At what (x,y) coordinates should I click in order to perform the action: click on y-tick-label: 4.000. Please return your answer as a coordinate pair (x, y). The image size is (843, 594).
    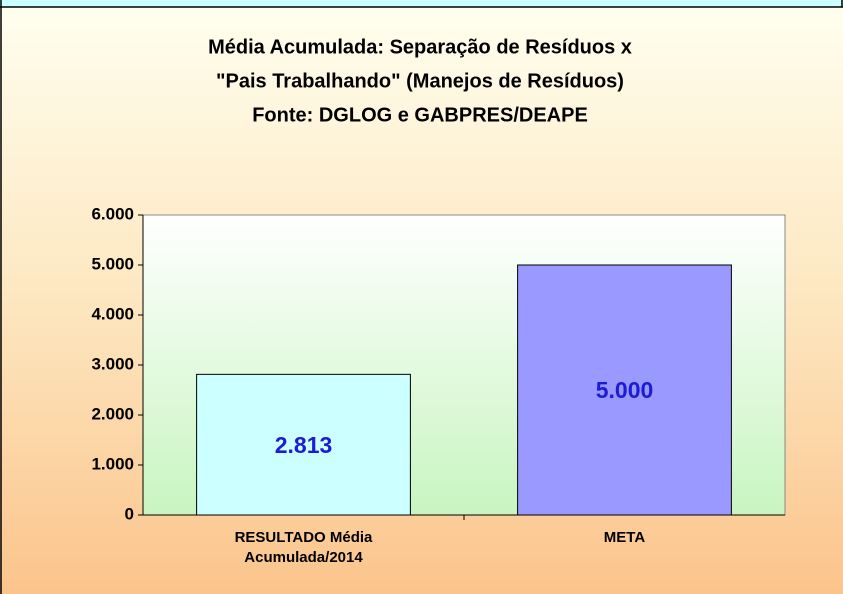
    Looking at the image, I should click on (112, 313).